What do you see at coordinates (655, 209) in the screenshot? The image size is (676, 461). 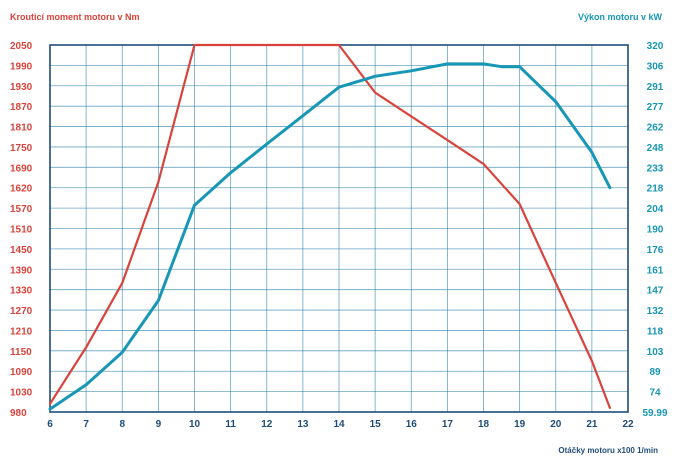 I see `right-y-tick-label: 204` at bounding box center [655, 209].